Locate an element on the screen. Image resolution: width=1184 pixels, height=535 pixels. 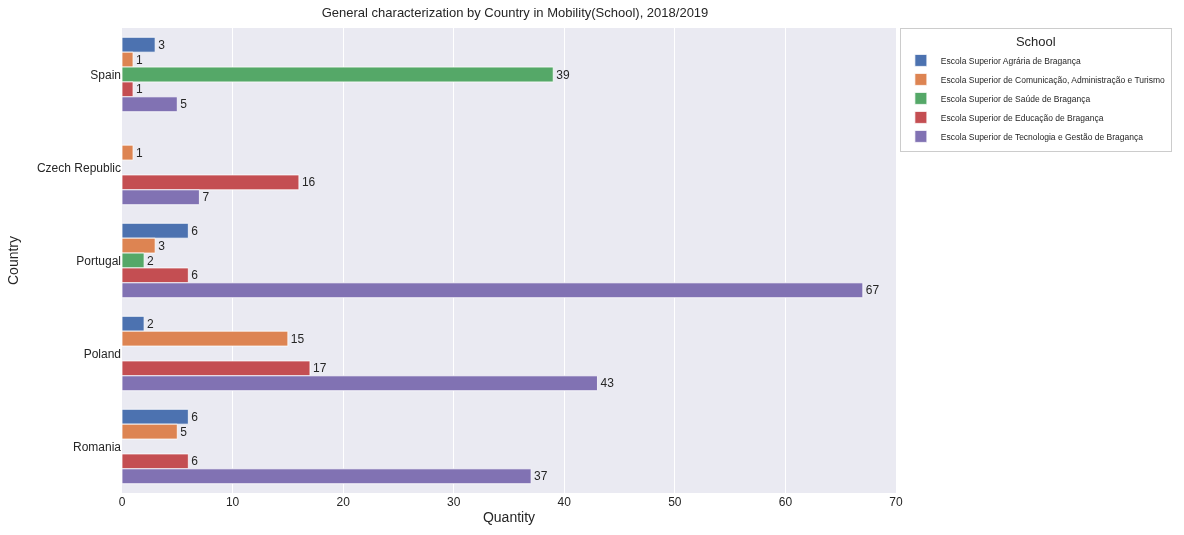
data-label: 15 is located at coordinates (297, 338).